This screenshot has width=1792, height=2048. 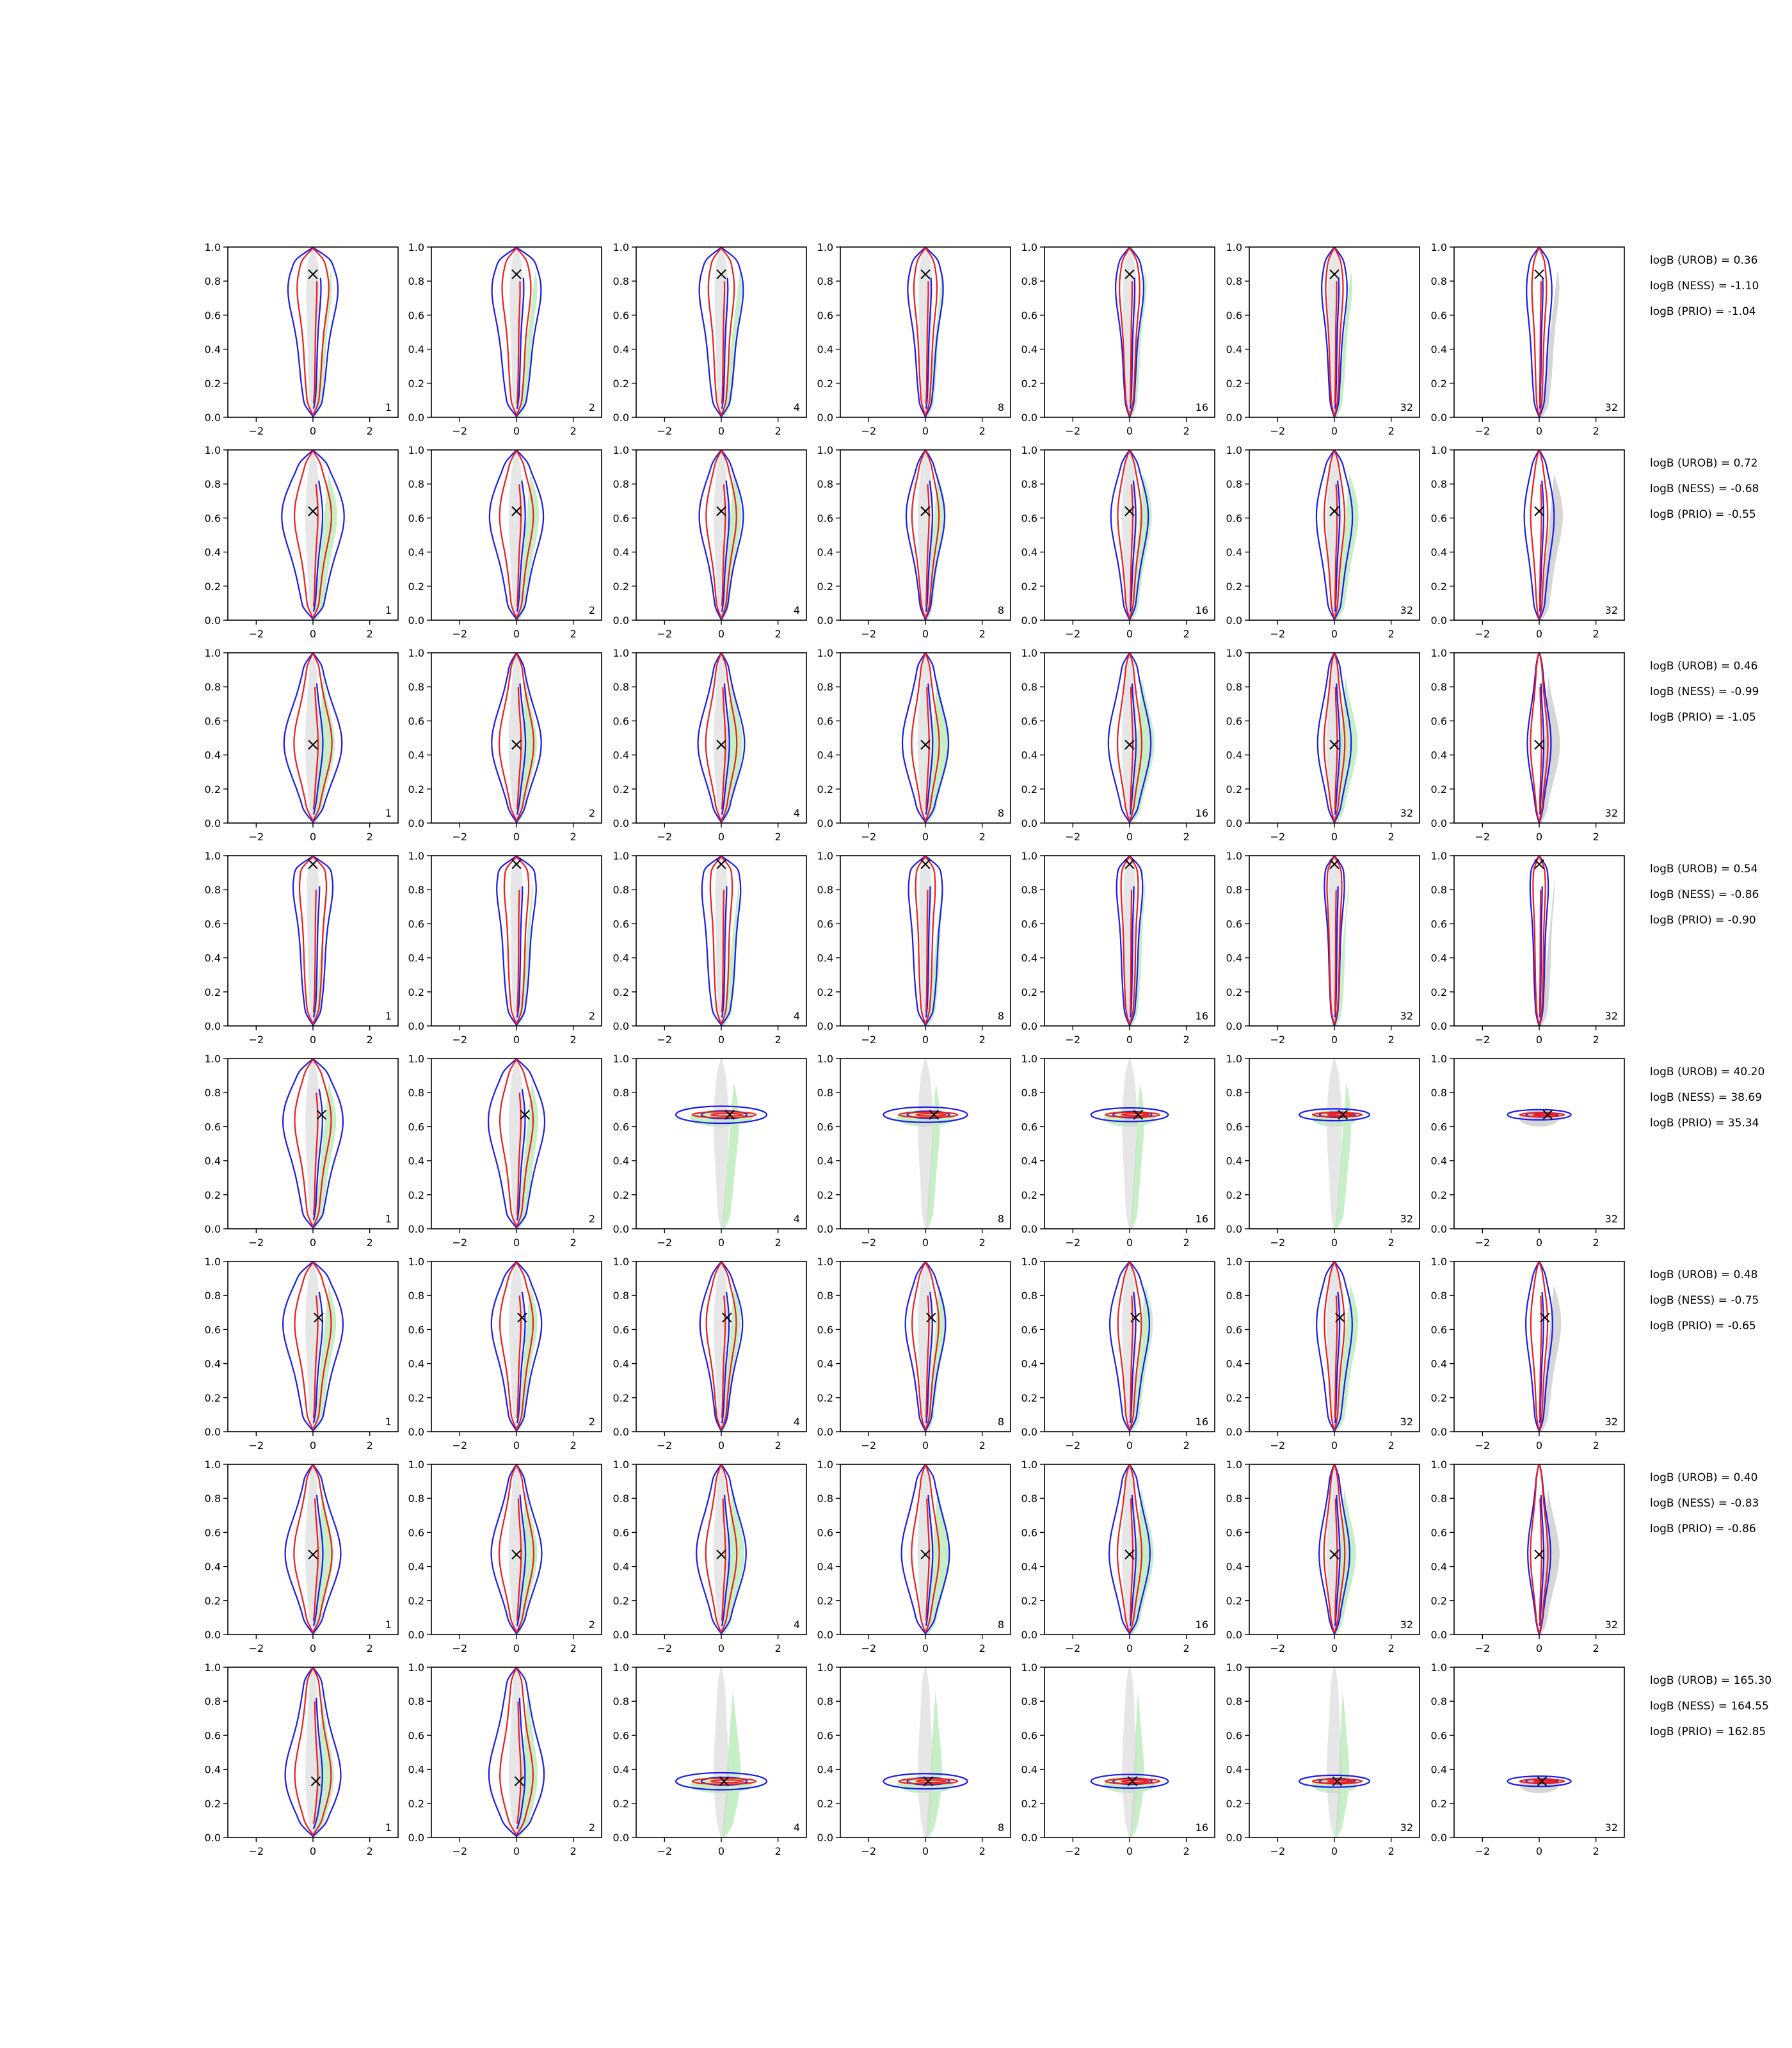 What do you see at coordinates (1202, 407) in the screenshot?
I see `panel-sample-label: 16` at bounding box center [1202, 407].